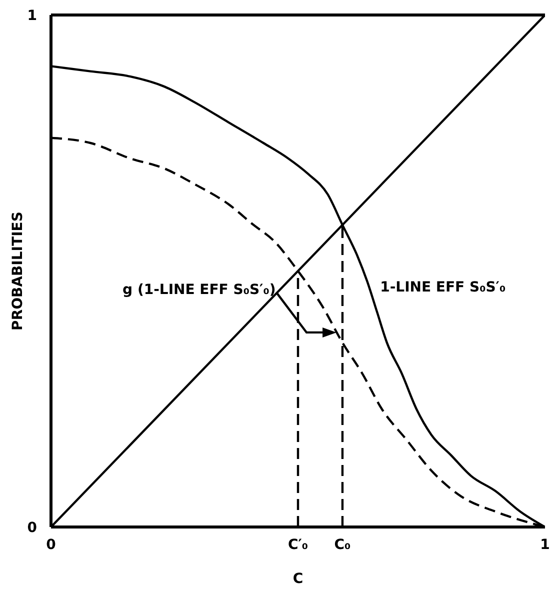 This screenshot has height=597, width=559. Describe the element at coordinates (199, 290) in the screenshot. I see `annotation: g (1-LINE EFF S₀S′₀)` at that location.